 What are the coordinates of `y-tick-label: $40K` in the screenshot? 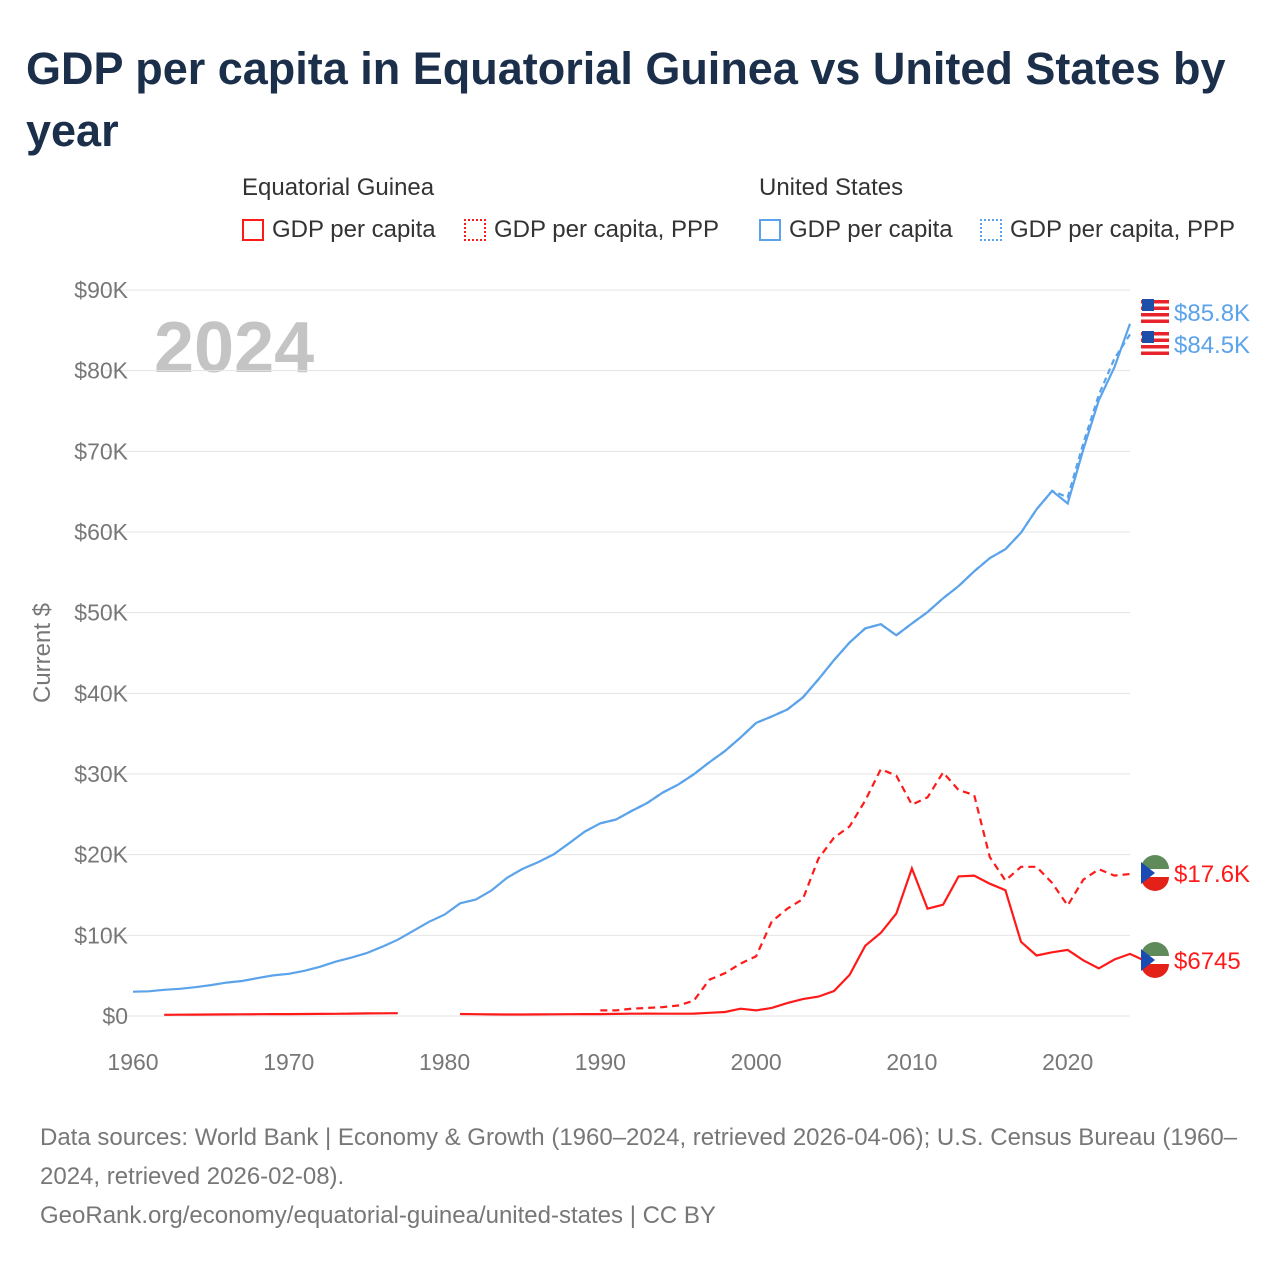 It's located at (101, 693).